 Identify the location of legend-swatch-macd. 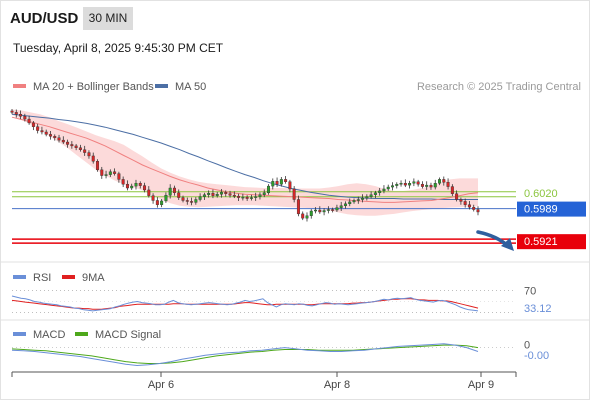
(19, 334).